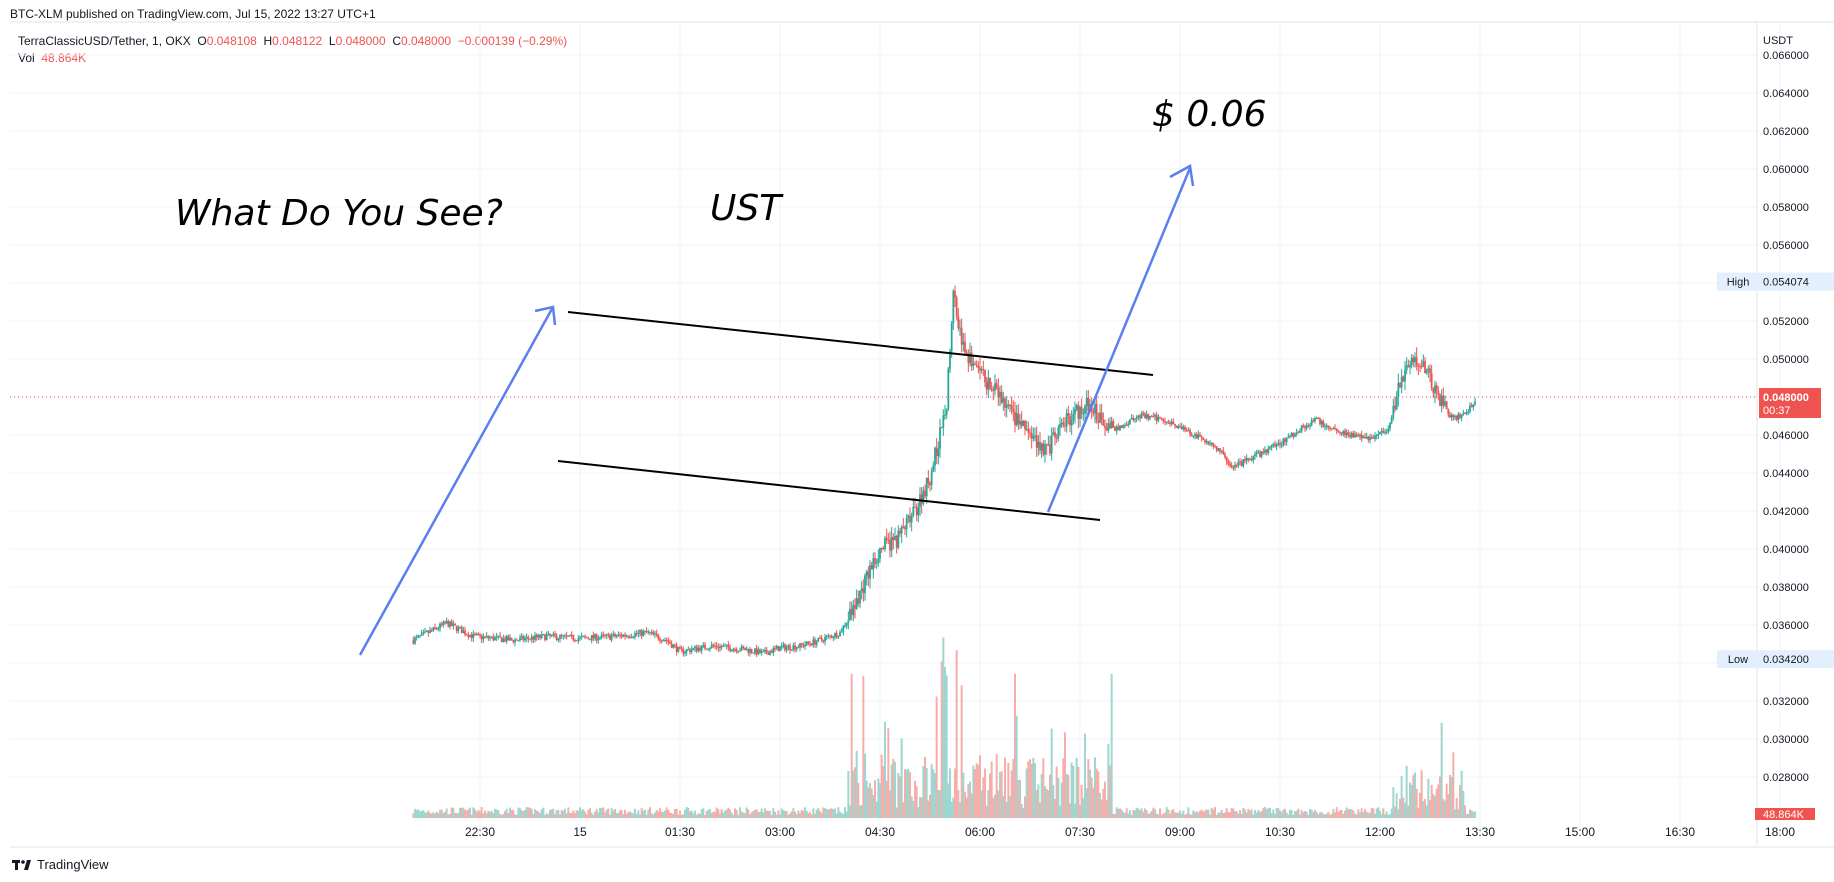 This screenshot has width=1834, height=882. Describe the element at coordinates (104, 41) in the screenshot. I see `symbol-title: TerraClassicUSD/Tether, 1, OKX` at that location.